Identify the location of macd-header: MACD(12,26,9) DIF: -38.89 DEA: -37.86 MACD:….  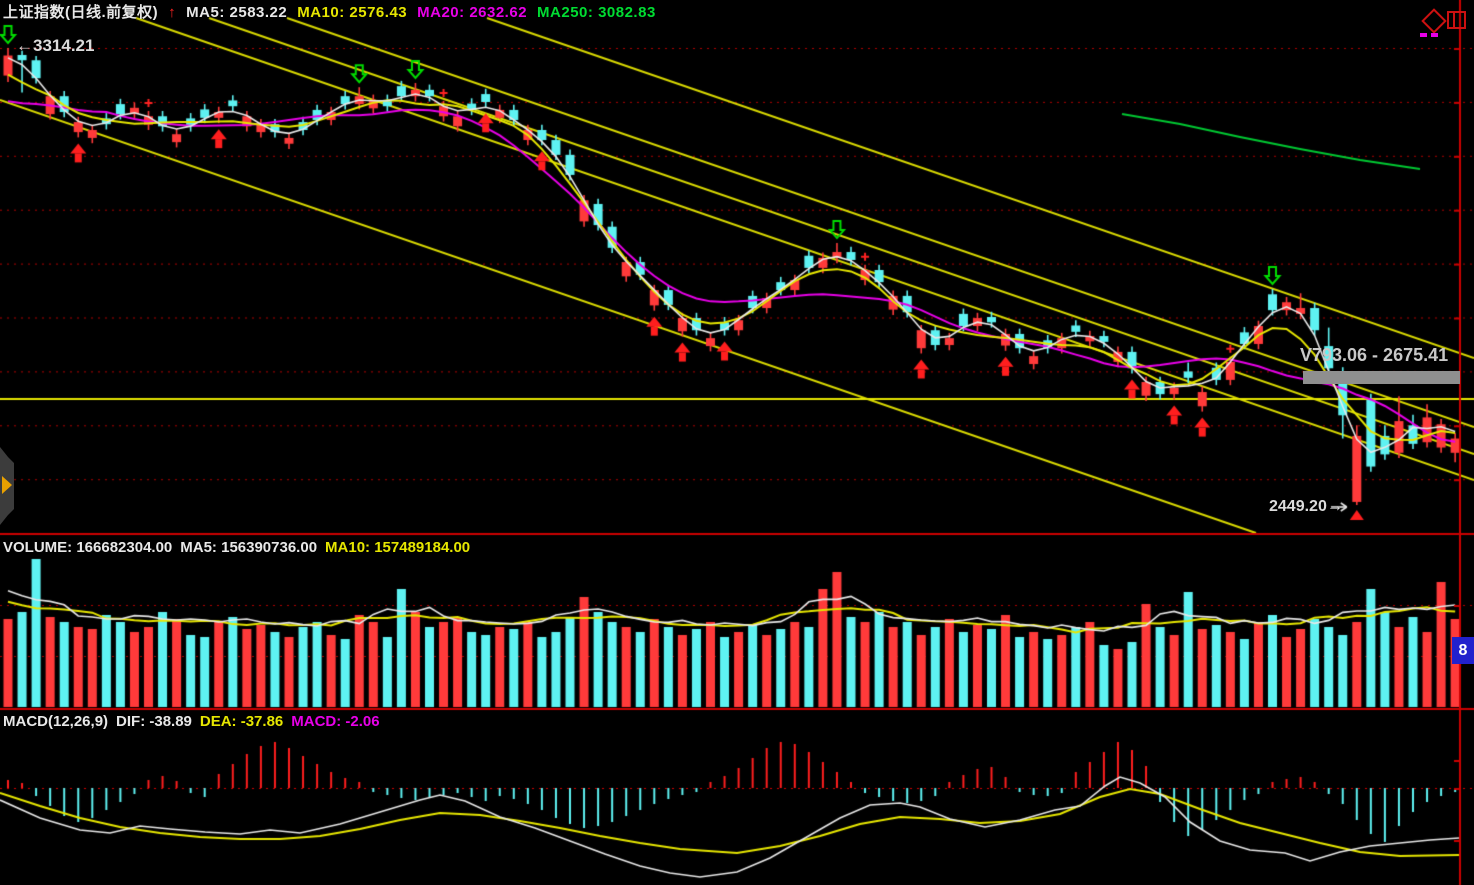
(195, 721).